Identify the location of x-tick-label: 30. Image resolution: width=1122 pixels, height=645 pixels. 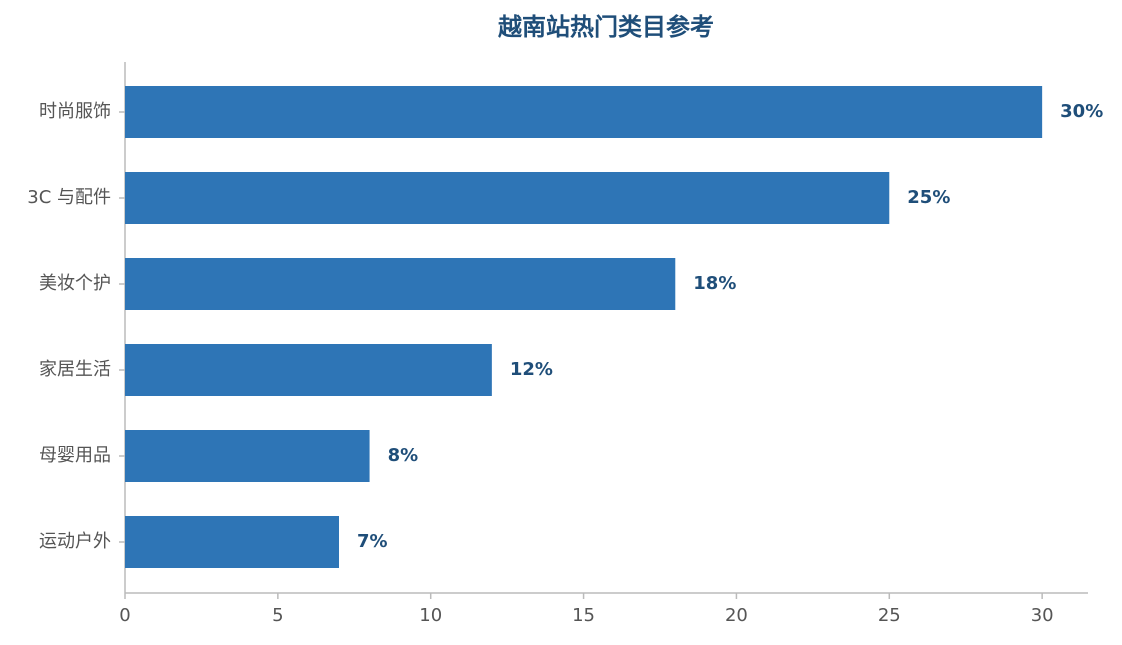
(1042, 615).